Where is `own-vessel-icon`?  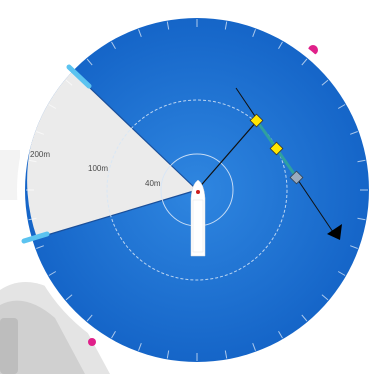
own-vessel-icon is located at coordinates (198, 218).